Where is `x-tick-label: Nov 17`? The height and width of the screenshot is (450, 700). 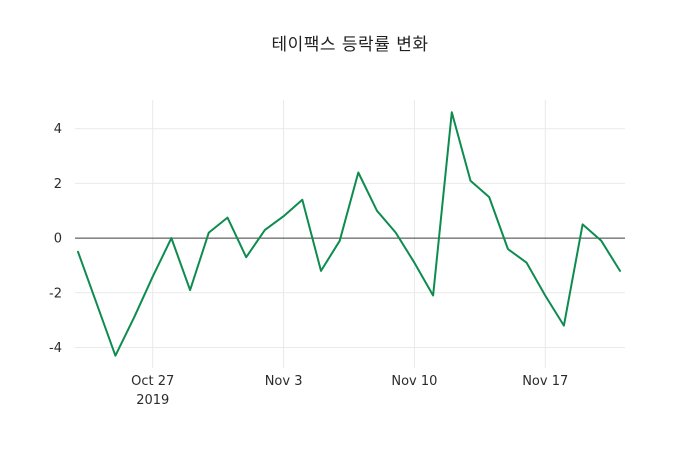 x-tick-label: Nov 17 is located at coordinates (545, 381).